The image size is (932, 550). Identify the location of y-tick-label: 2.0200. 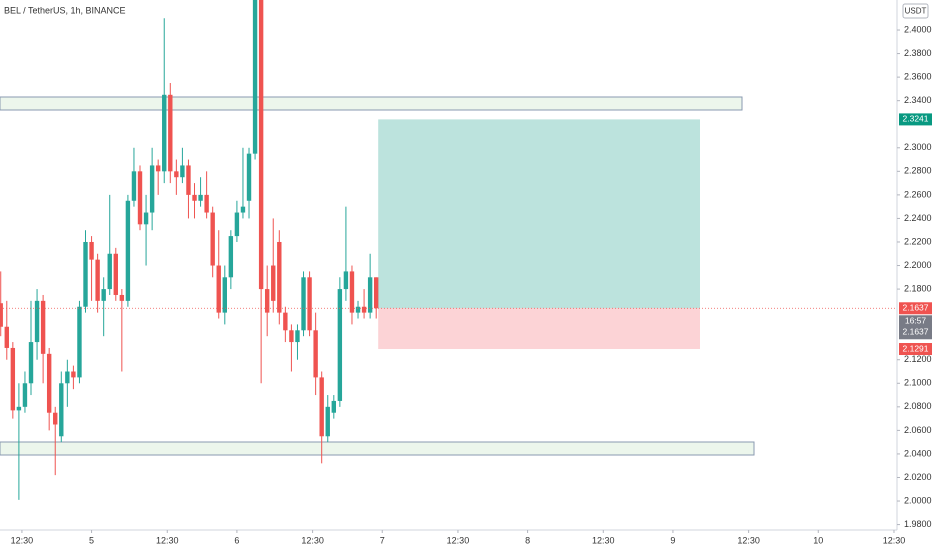
(918, 477).